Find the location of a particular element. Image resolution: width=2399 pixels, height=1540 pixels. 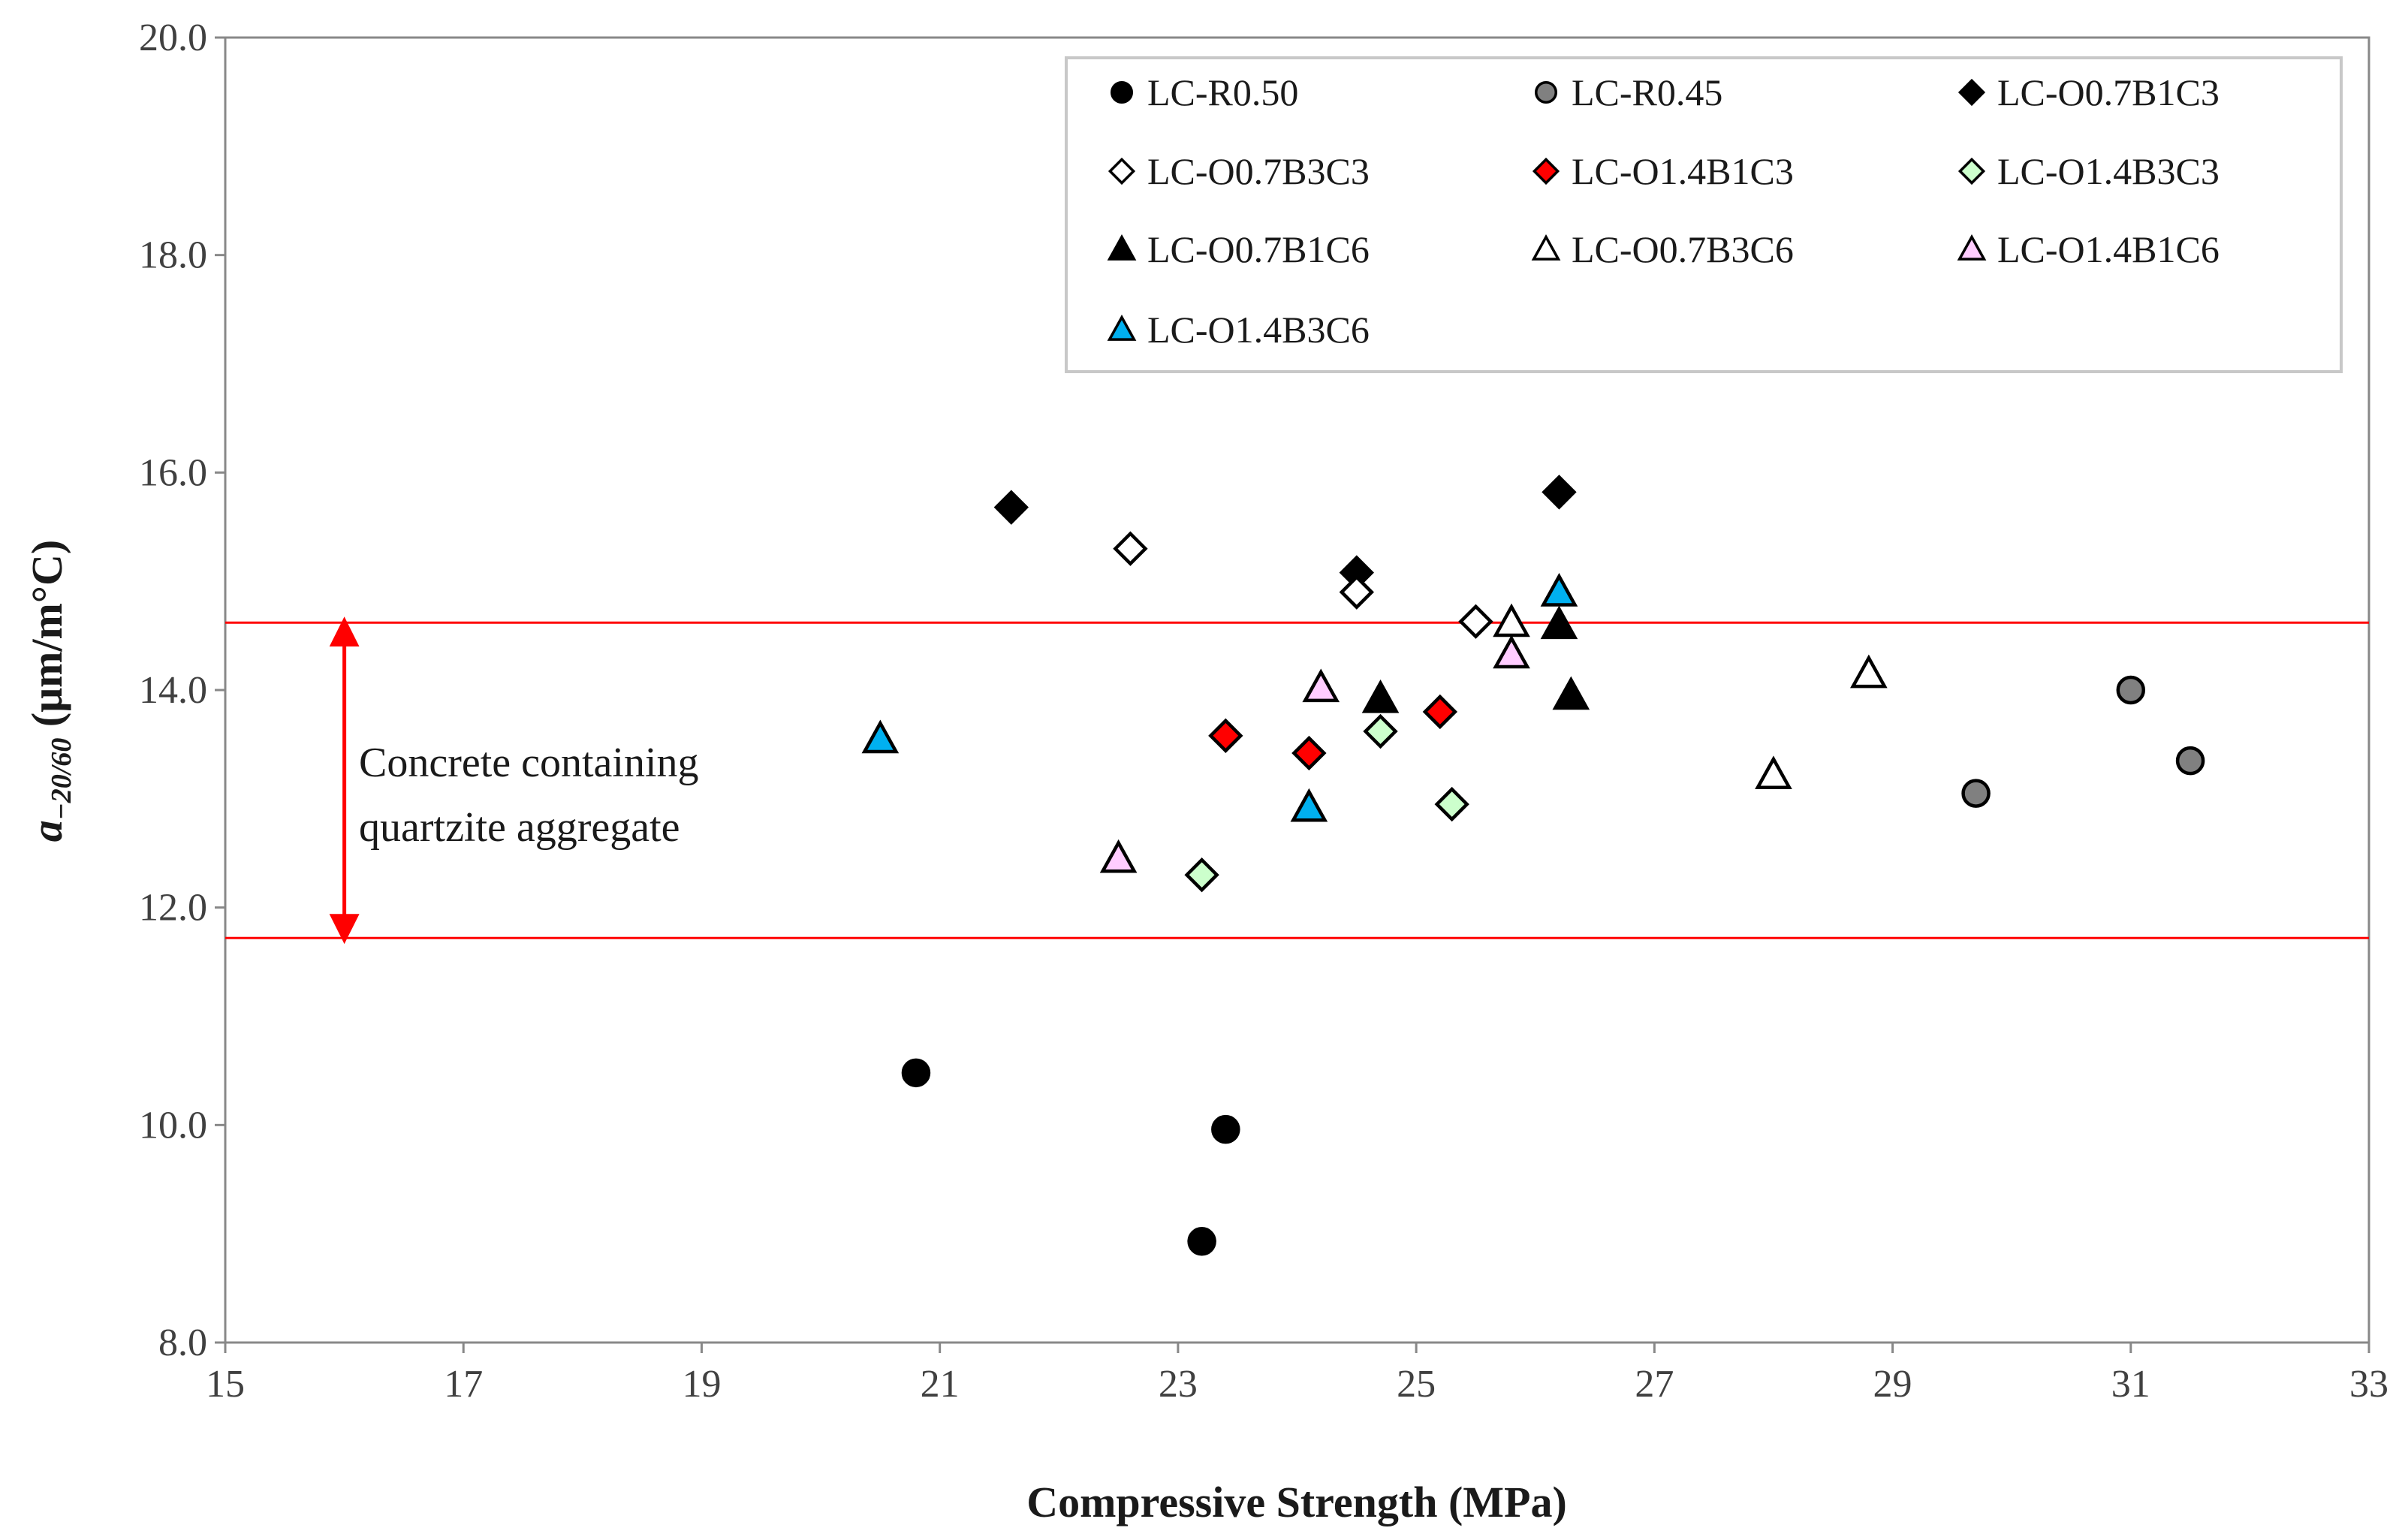

series-lc-o1-4b1c6 is located at coordinates (1315, 753).